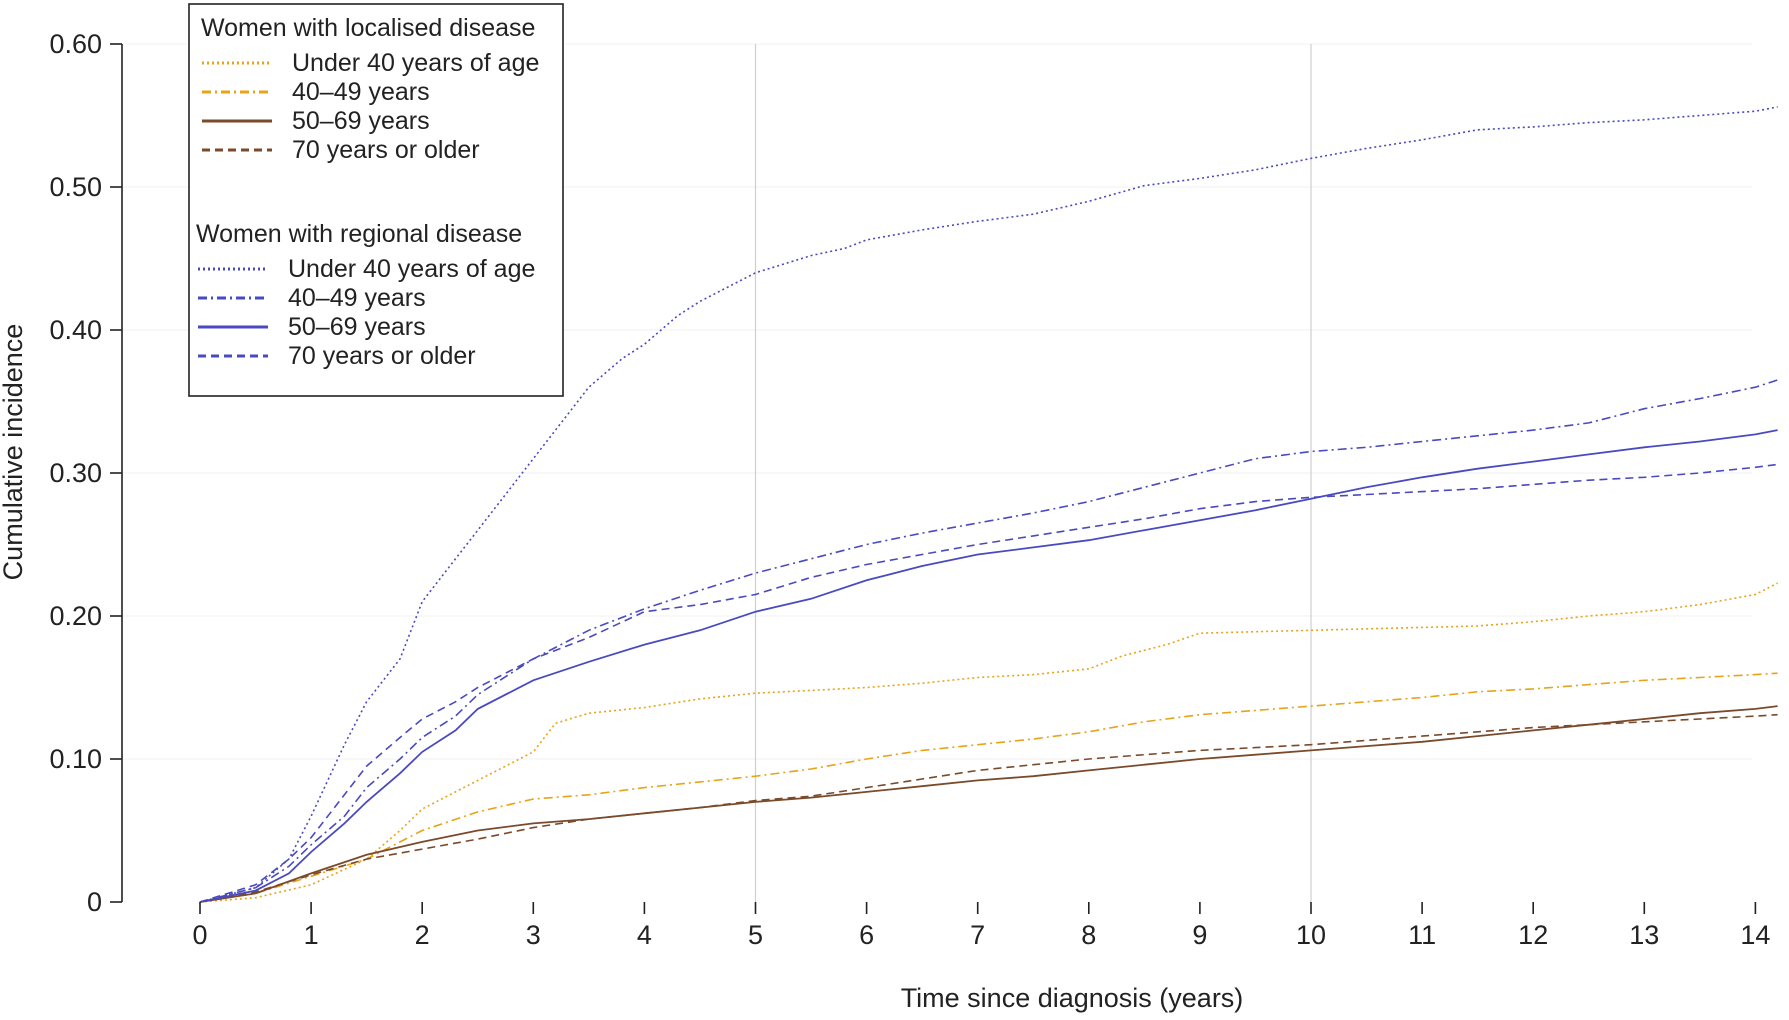 The width and height of the screenshot is (1789, 1020). I want to click on legend-group-title: Women with localised disease, so click(368, 28).